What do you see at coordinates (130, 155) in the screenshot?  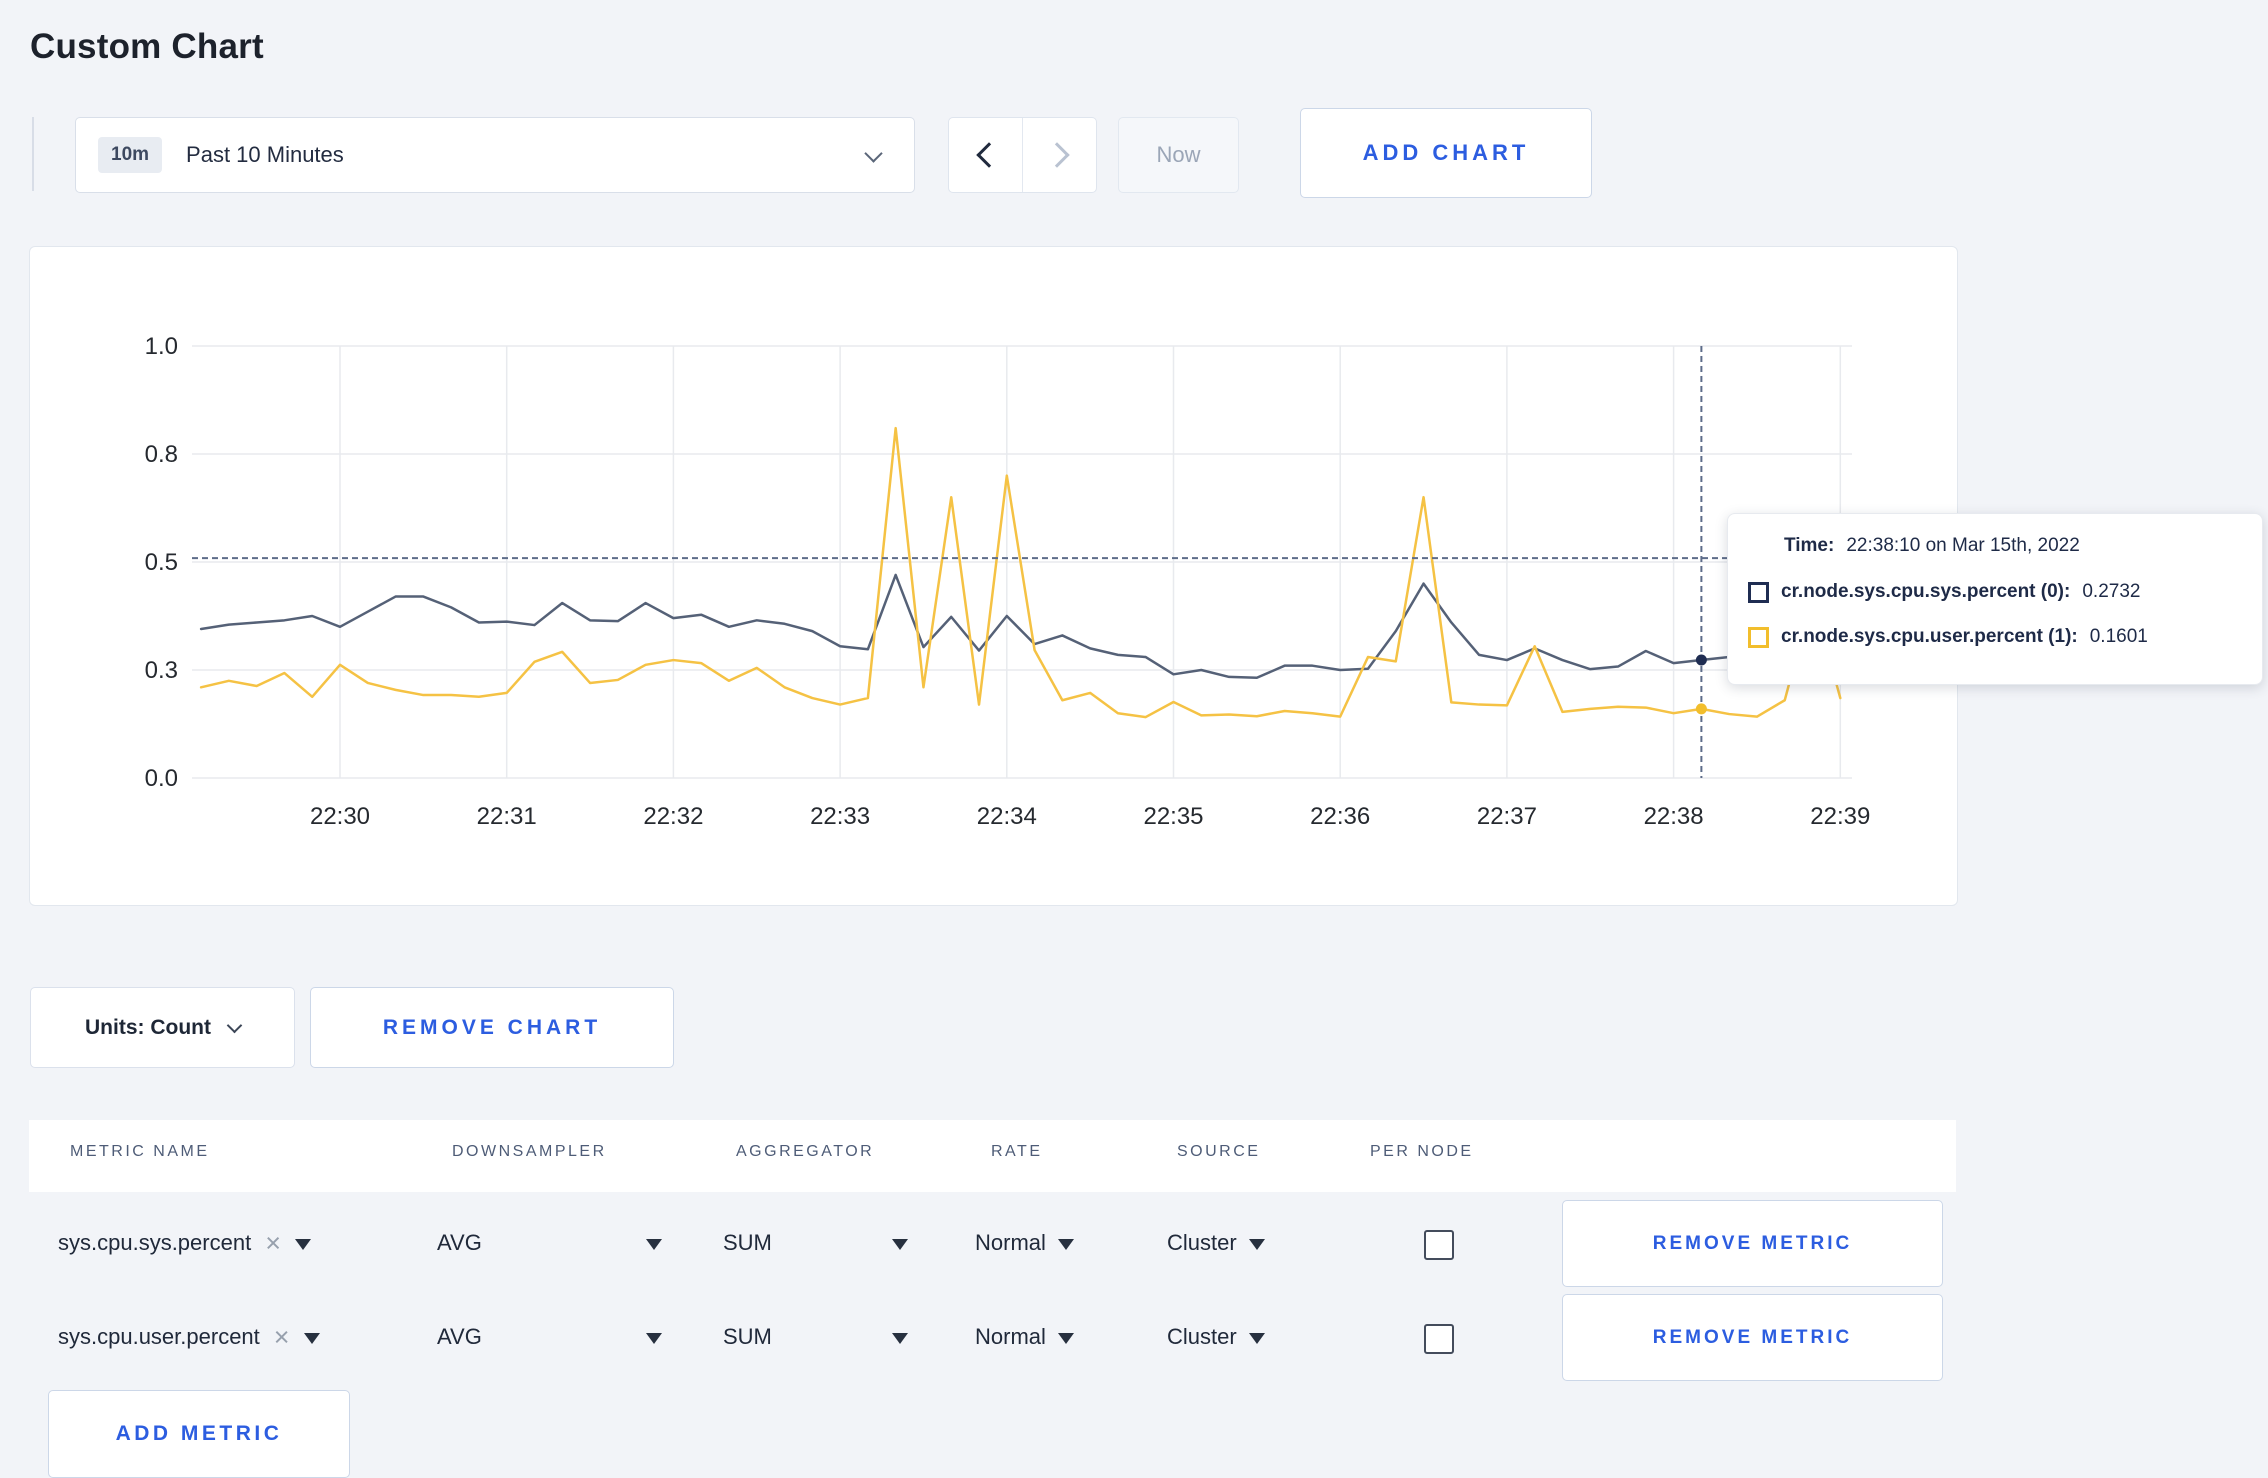 I see `time-range-badge: 10m` at bounding box center [130, 155].